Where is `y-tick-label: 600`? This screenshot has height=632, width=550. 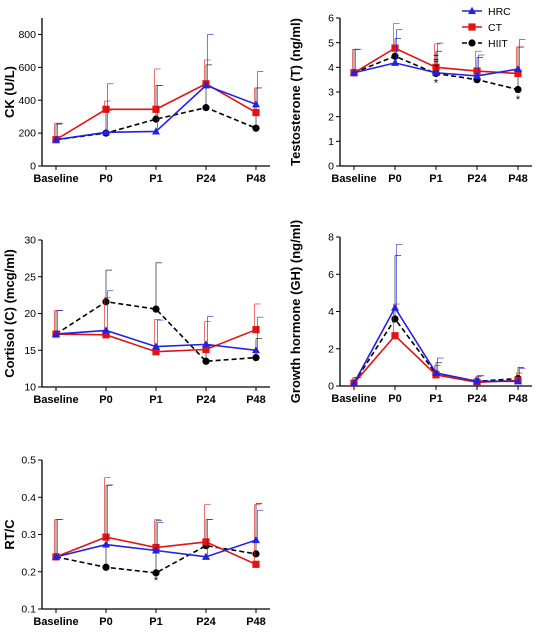
y-tick-label: 600 is located at coordinates (27, 68).